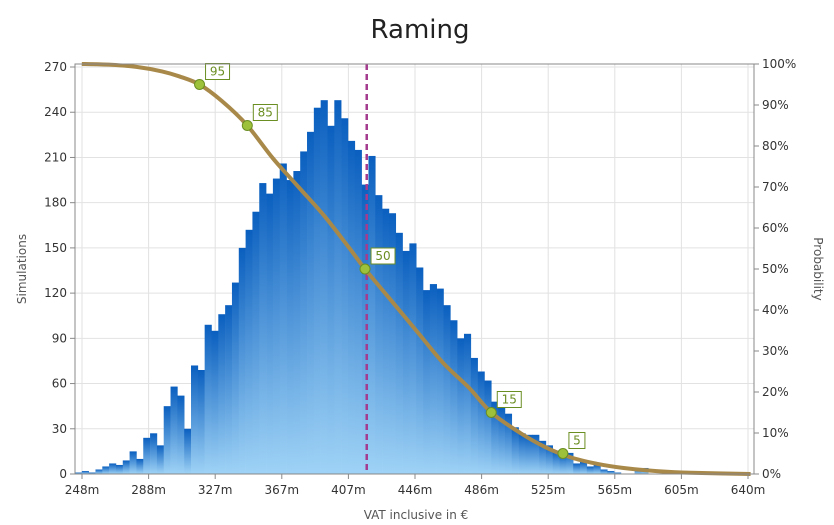  I want to click on percentile-label: 85, so click(265, 113).